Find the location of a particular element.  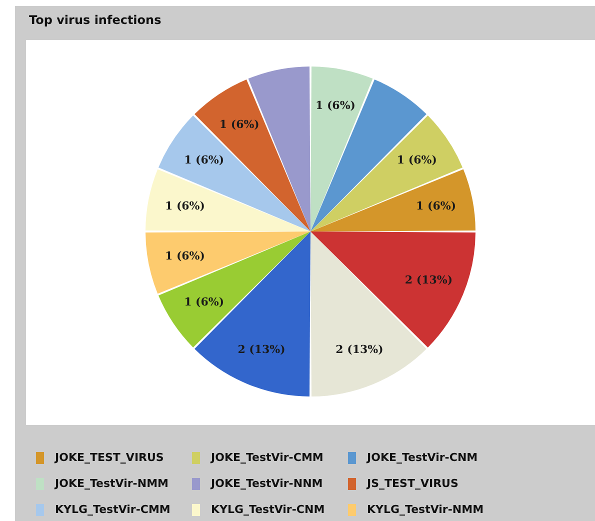

legend-label: JOKE_TEST_VIRUS is located at coordinates (109, 457).